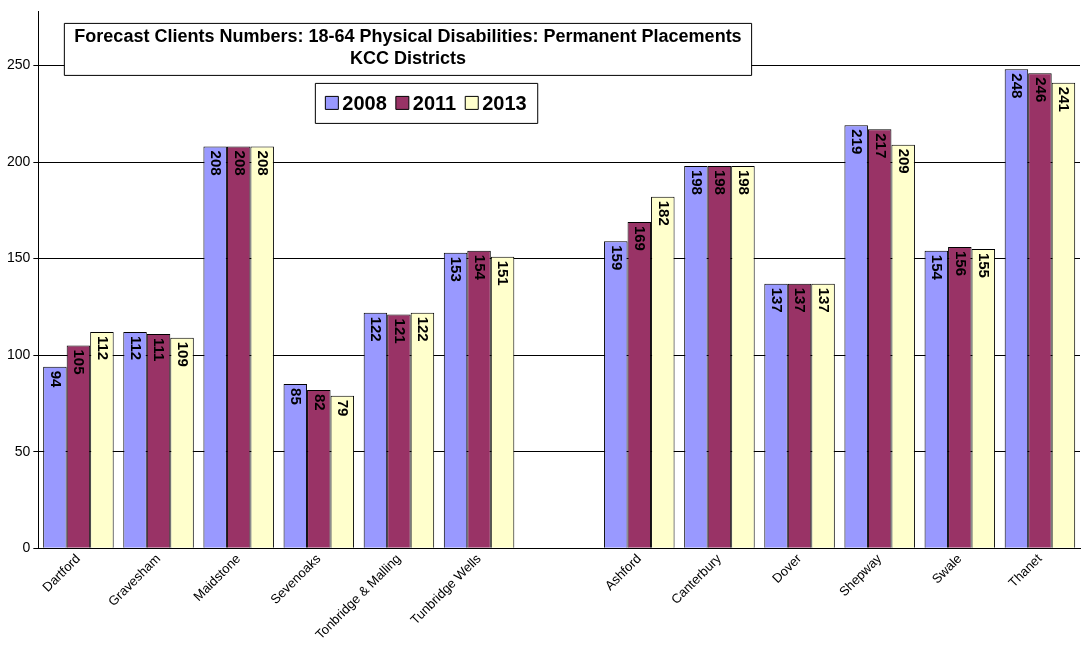  I want to click on data-label: 155, so click(985, 265).